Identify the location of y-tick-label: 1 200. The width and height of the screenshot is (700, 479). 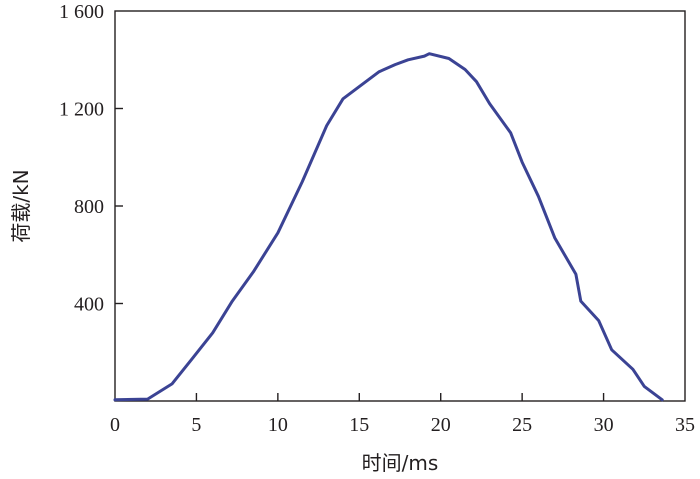
(81, 110).